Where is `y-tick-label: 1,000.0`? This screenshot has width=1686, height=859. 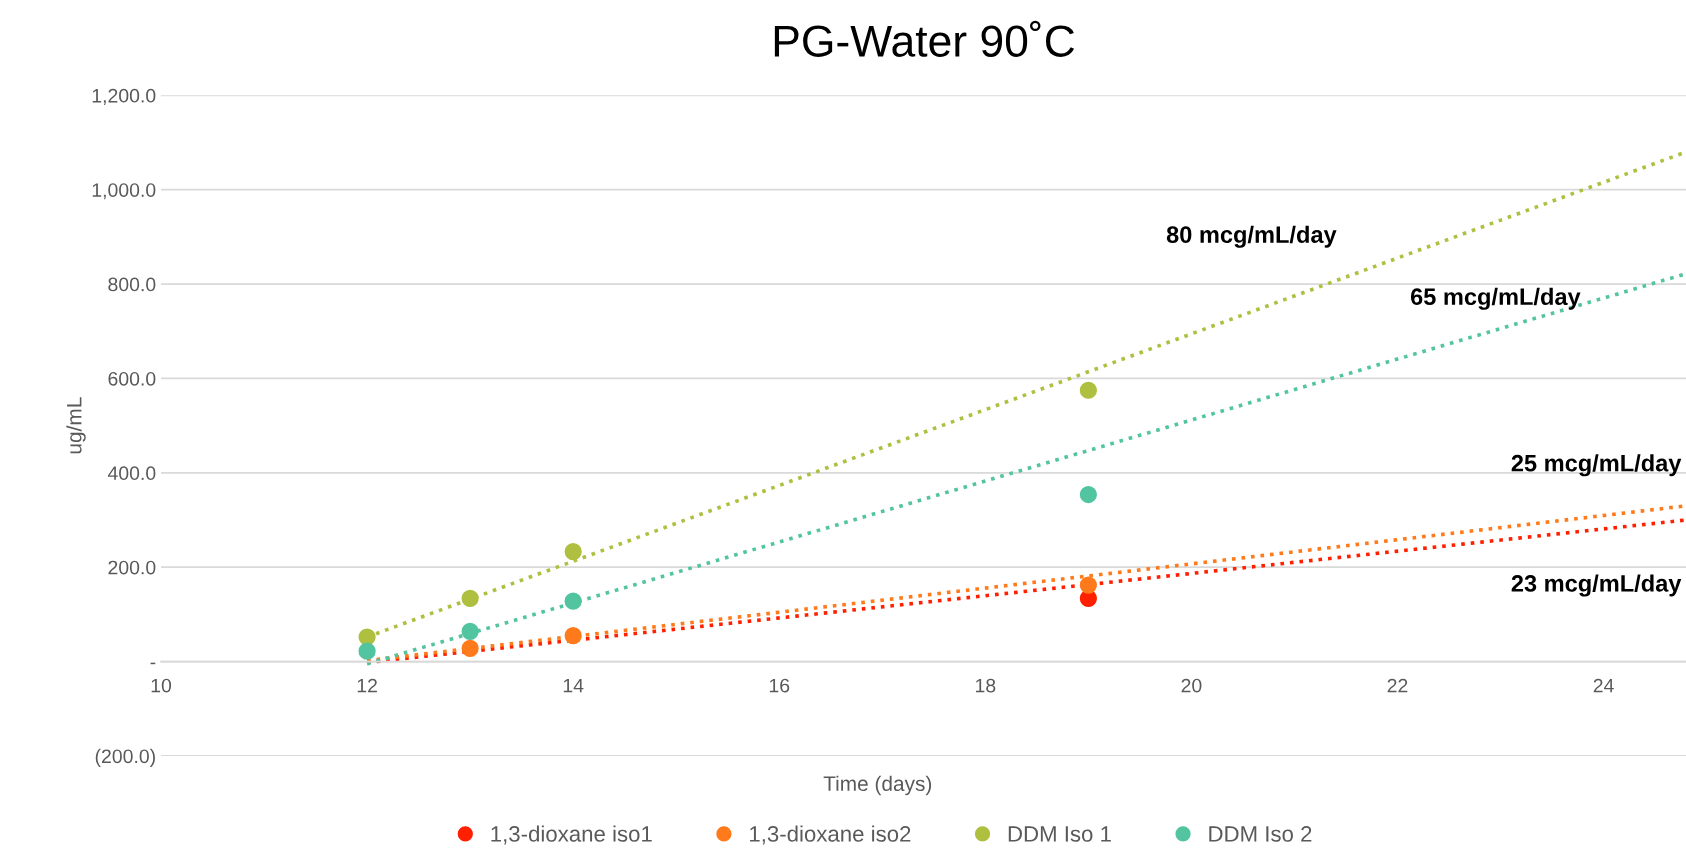
y-tick-label: 1,000.0 is located at coordinates (124, 191).